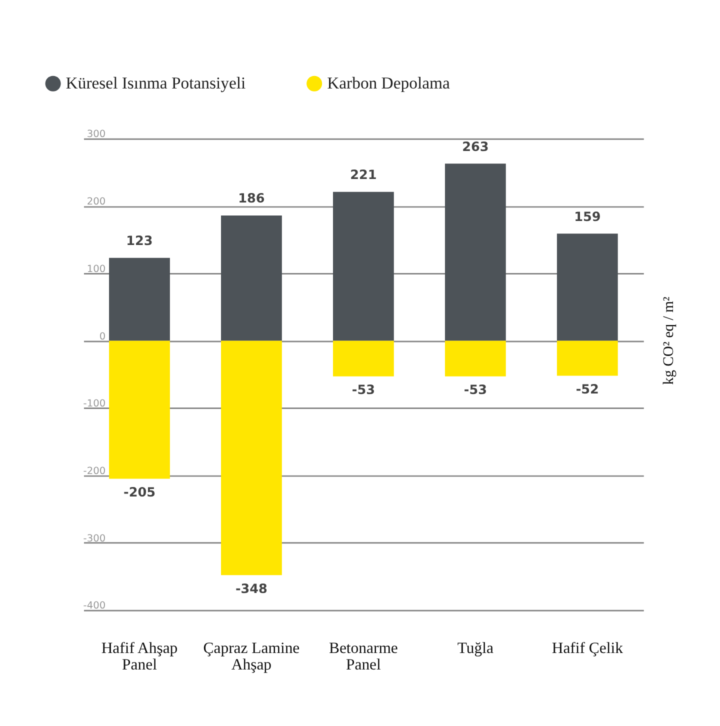 The width and height of the screenshot is (720, 726). What do you see at coordinates (96, 269) in the screenshot?
I see `y-tick-label: 100` at bounding box center [96, 269].